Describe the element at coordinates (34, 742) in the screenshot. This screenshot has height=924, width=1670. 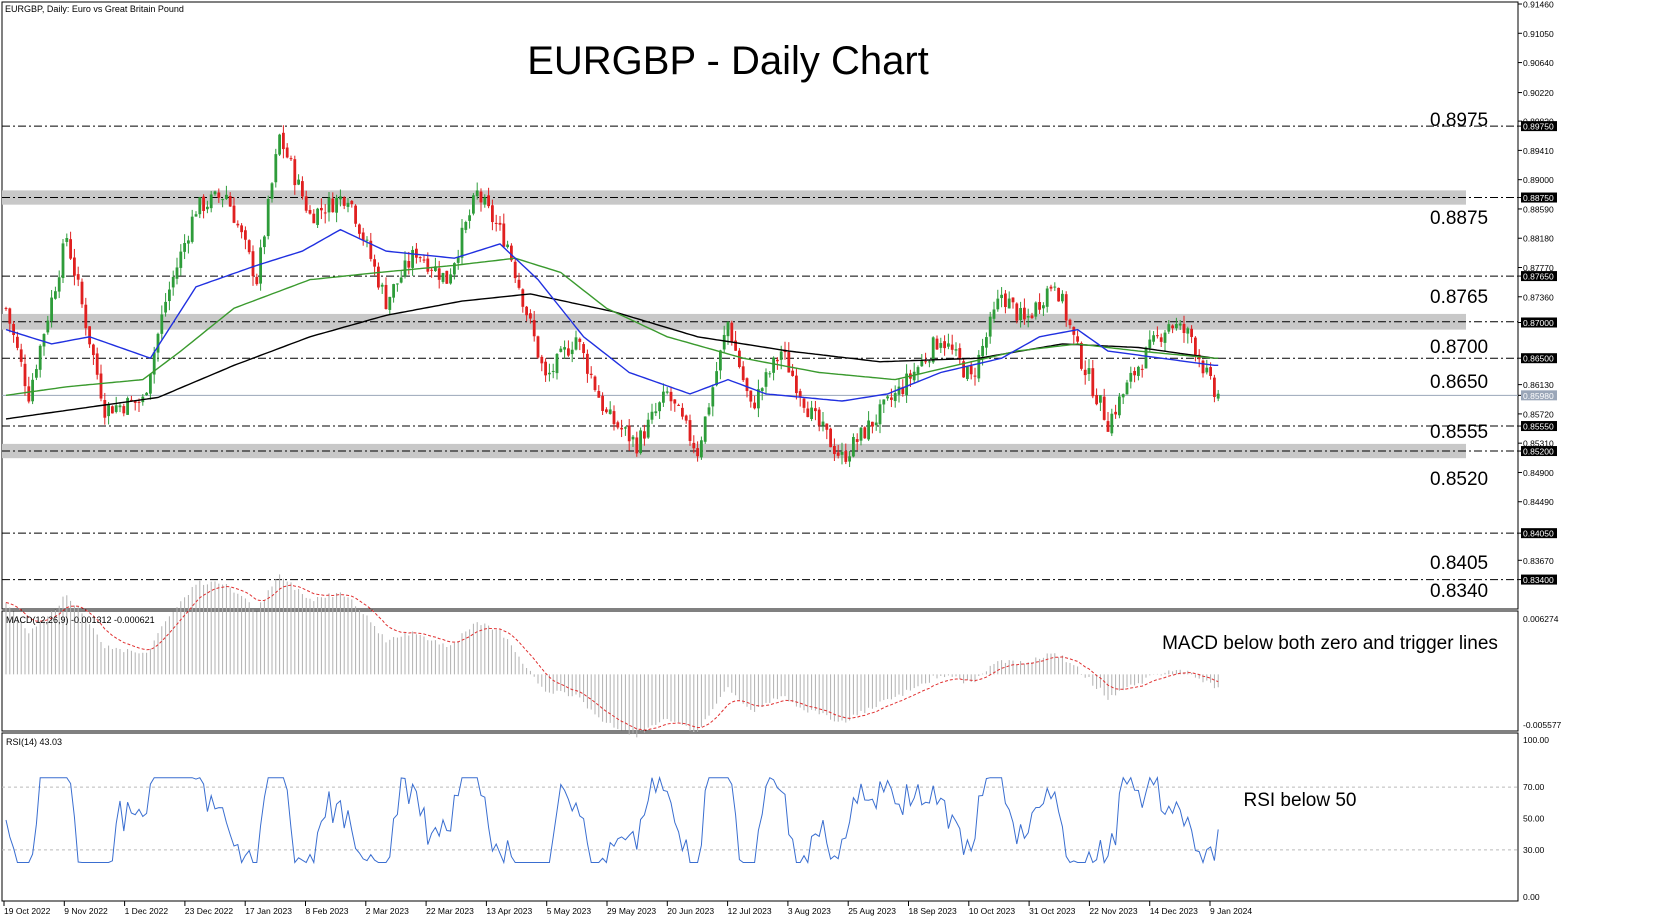
I see `rsi-label: RSI(14) 43.03` at that location.